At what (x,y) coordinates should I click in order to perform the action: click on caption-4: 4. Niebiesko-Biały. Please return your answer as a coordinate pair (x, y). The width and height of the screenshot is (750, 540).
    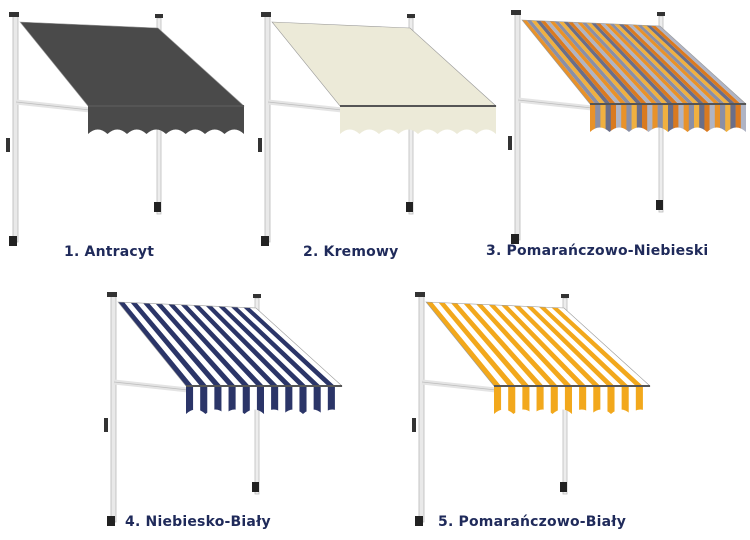
    Looking at the image, I should click on (198, 522).